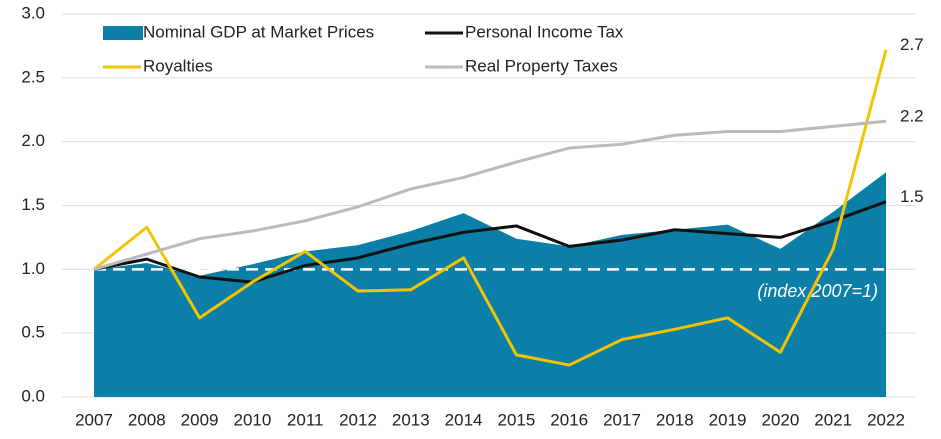  What do you see at coordinates (33, 12) in the screenshot?
I see `y-tick-label: 3.0` at bounding box center [33, 12].